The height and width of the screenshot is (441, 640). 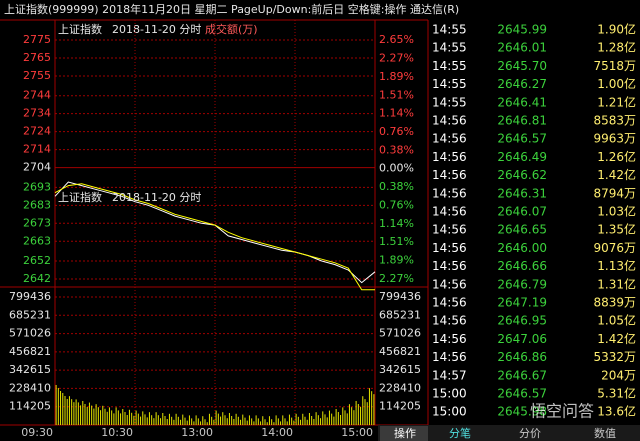 What do you see at coordinates (498, 433) in the screenshot?
I see `tabs: 操作 分笔 分价 数值` at bounding box center [498, 433].